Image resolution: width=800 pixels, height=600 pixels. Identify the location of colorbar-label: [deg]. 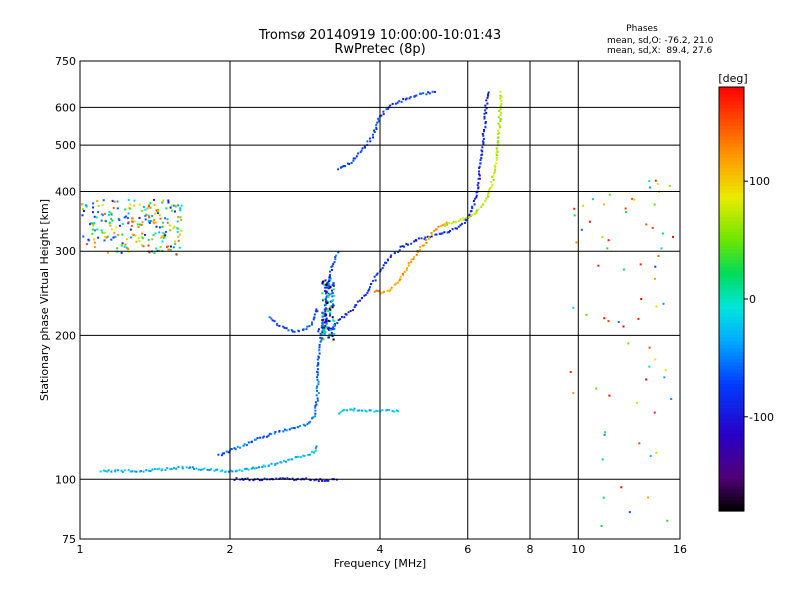
(732, 78).